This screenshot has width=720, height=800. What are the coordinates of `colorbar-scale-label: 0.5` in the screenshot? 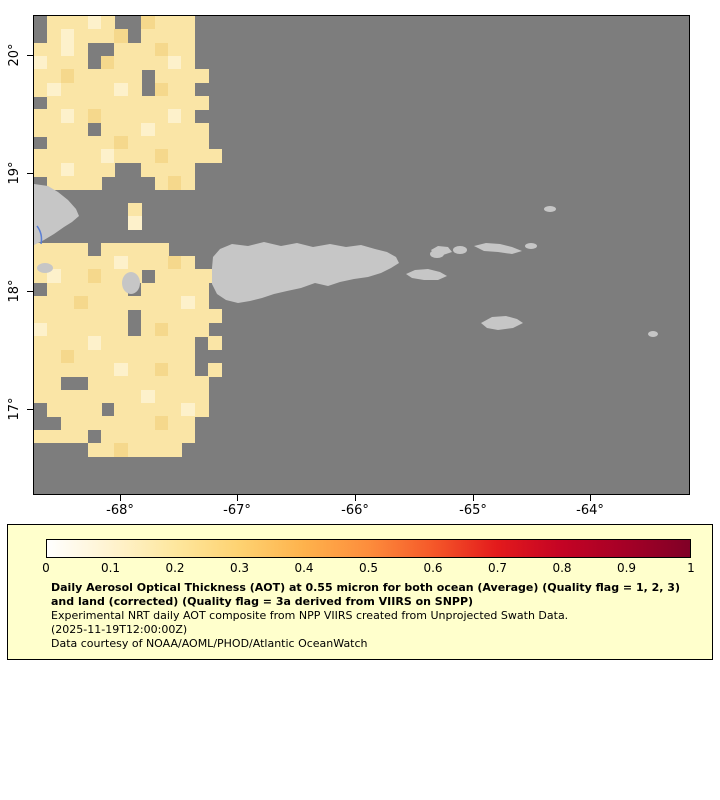 It's located at (368, 568).